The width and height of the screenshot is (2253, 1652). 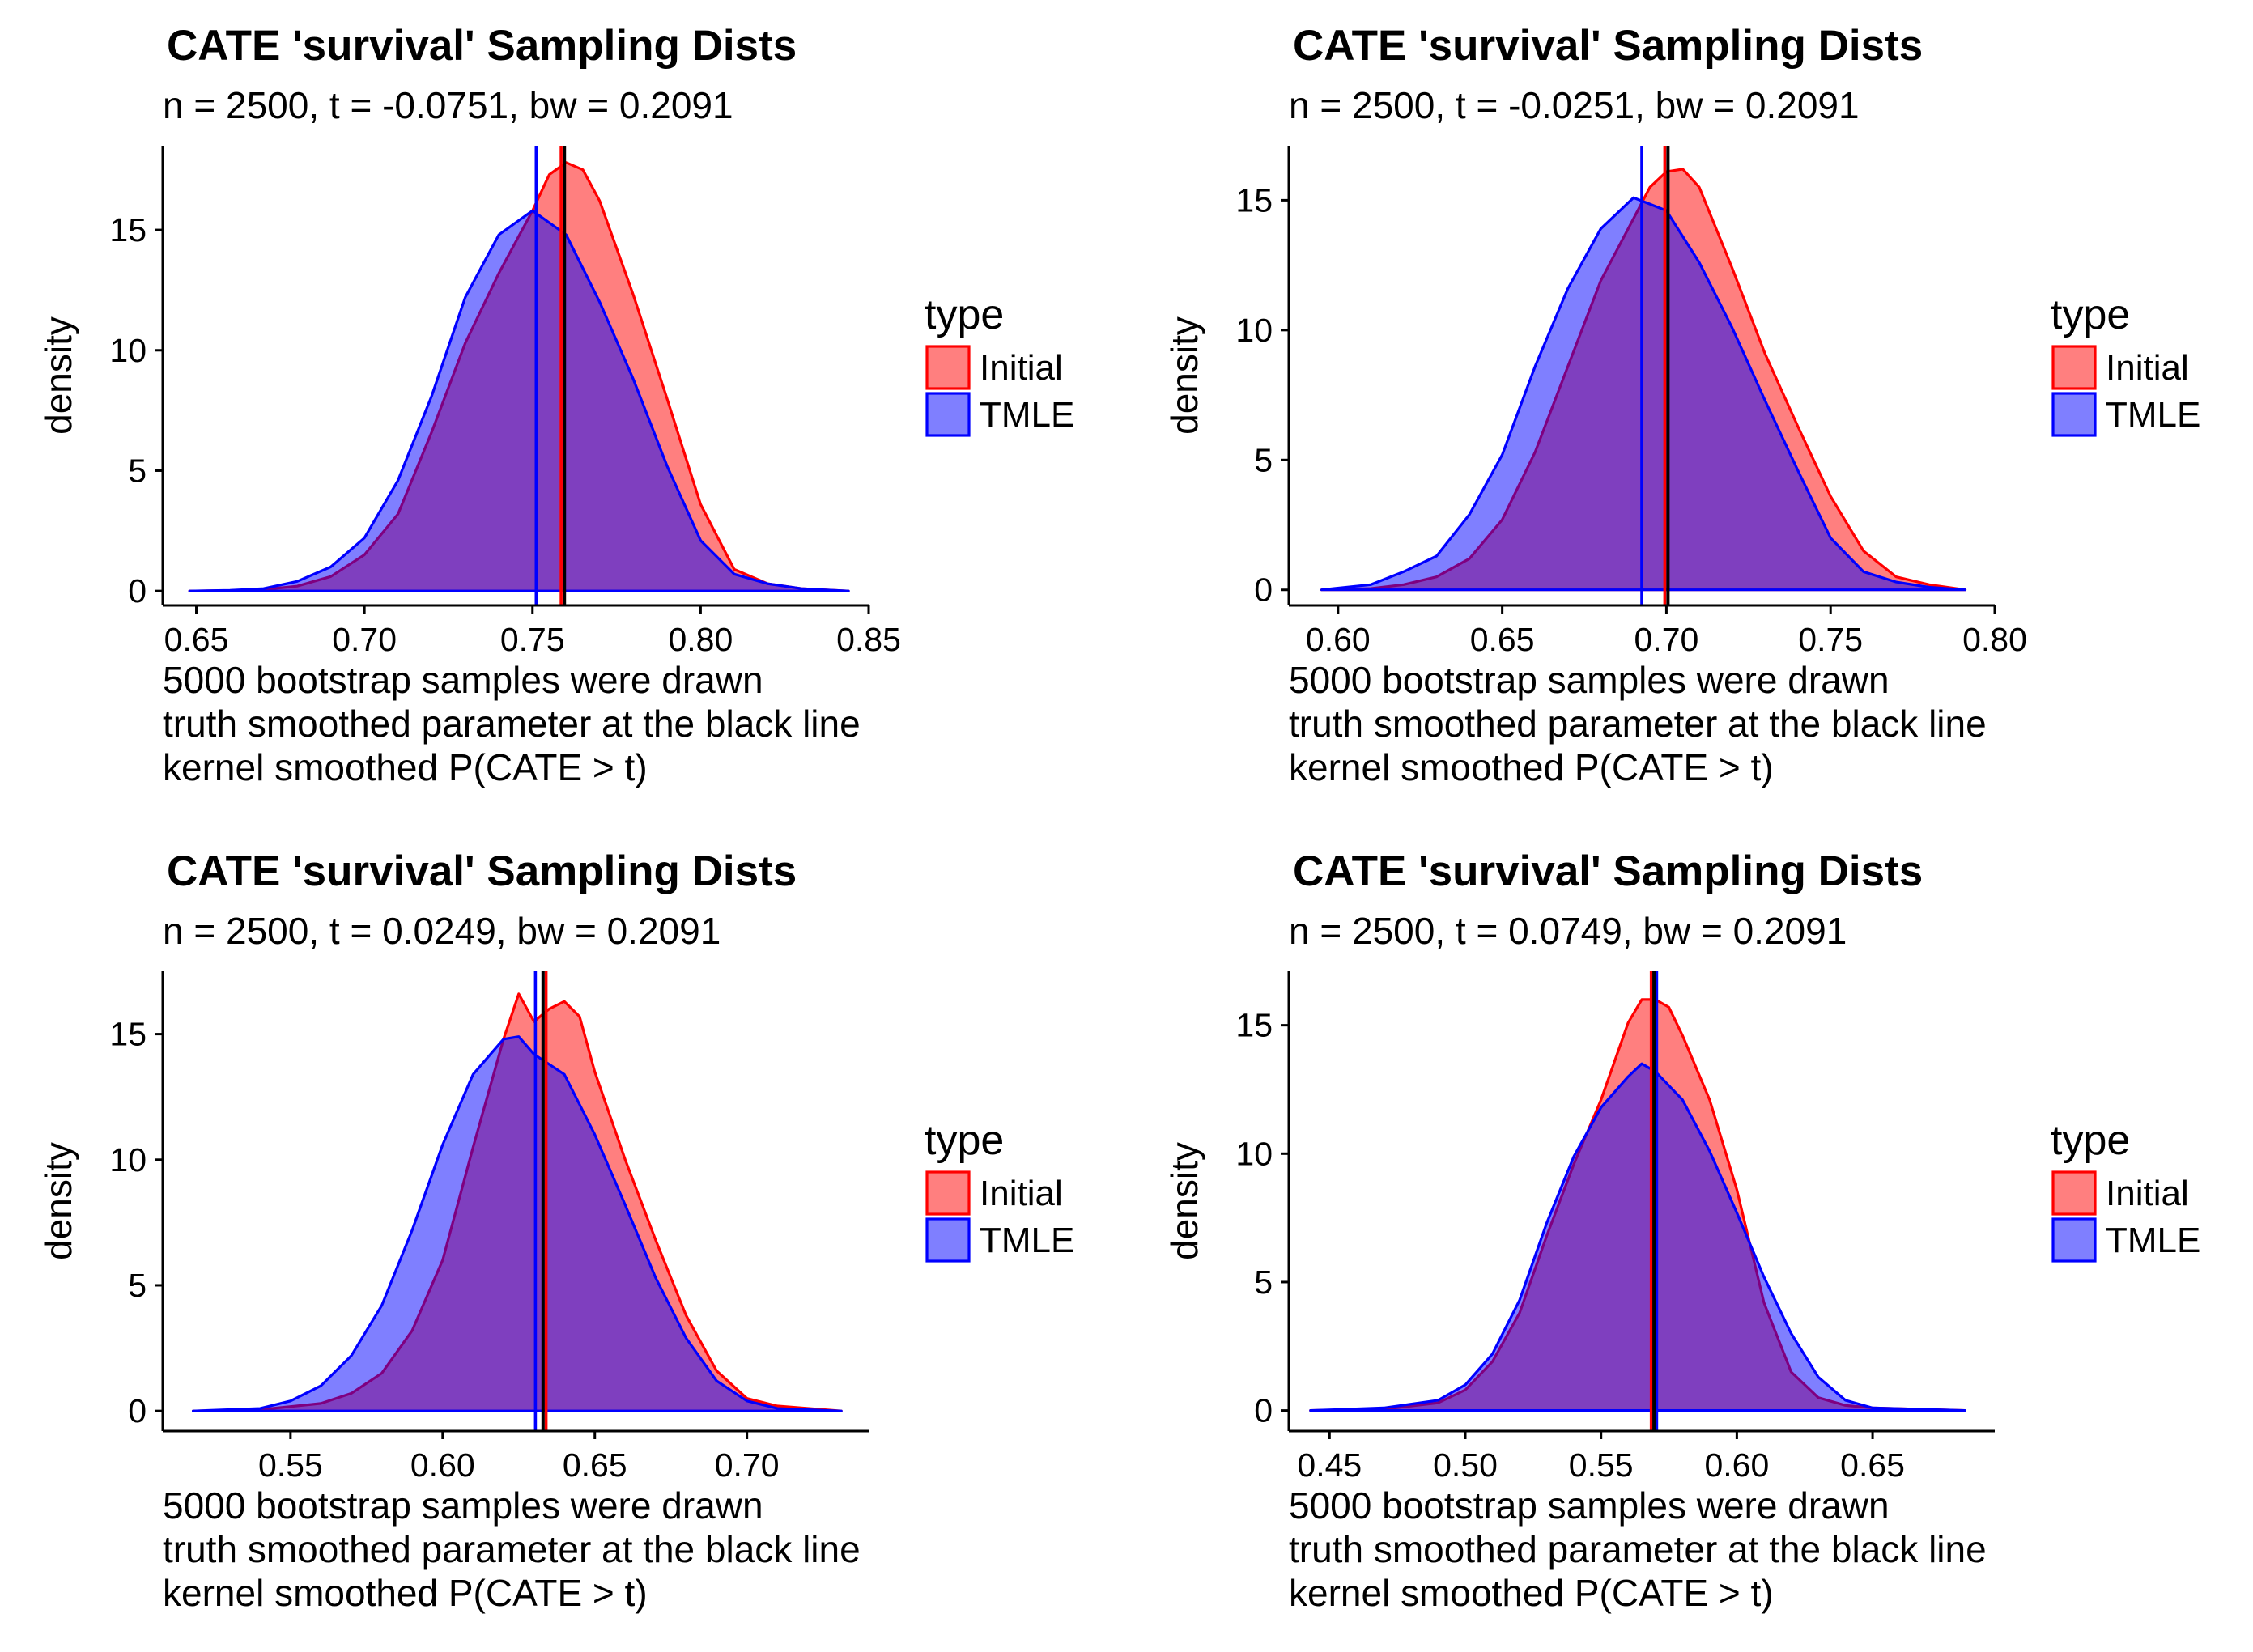 I want to click on x-tick-label: 0.85, so click(x=868, y=640).